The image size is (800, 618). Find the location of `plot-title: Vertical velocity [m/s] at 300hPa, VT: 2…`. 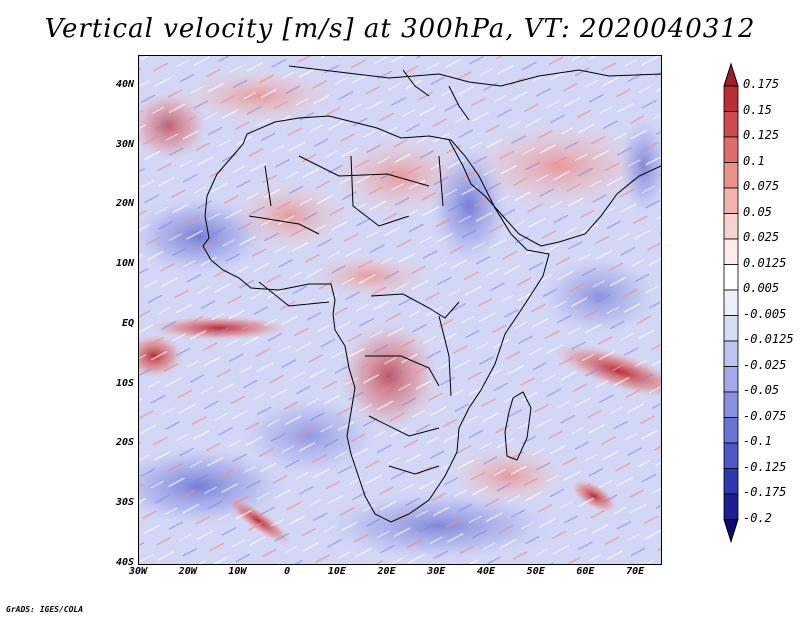

plot-title: Vertical velocity [m/s] at 300hPa, VT: 2… is located at coordinates (400, 29).